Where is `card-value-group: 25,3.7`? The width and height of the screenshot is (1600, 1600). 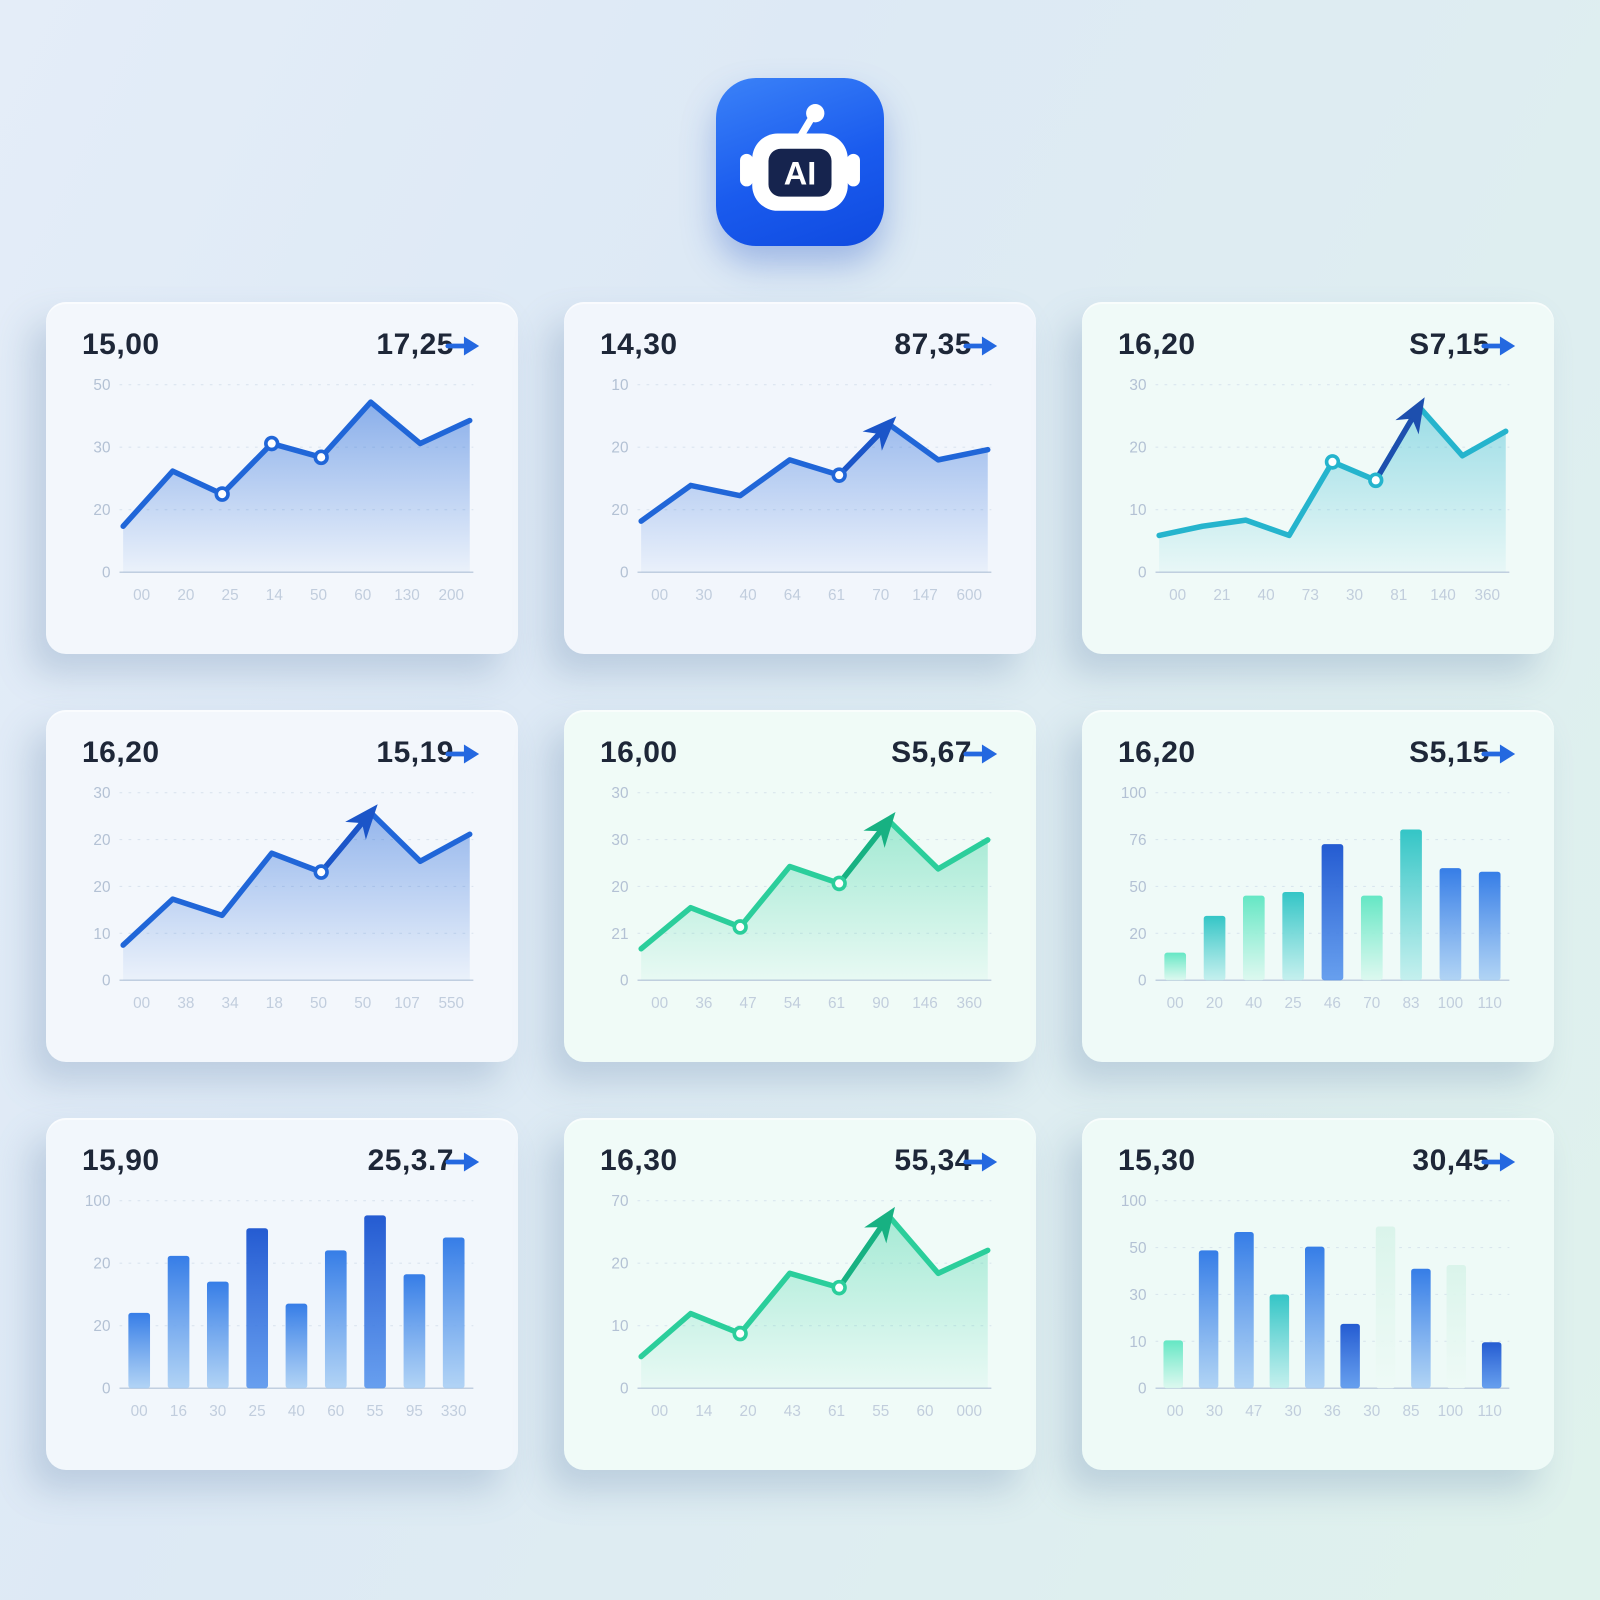 card-value-group: 25,3.7 is located at coordinates (425, 1161).